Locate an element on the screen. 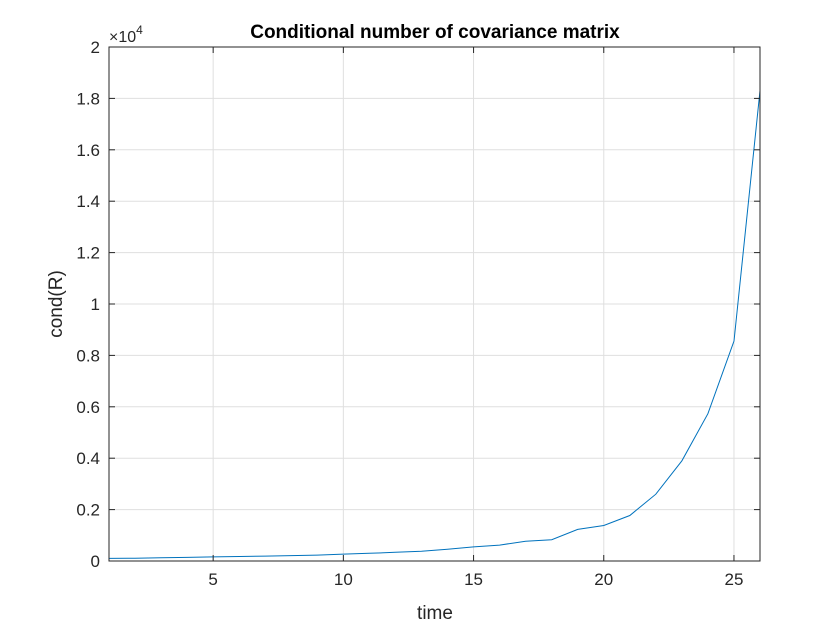  y-tick-label: 0.8 is located at coordinates (88, 355).